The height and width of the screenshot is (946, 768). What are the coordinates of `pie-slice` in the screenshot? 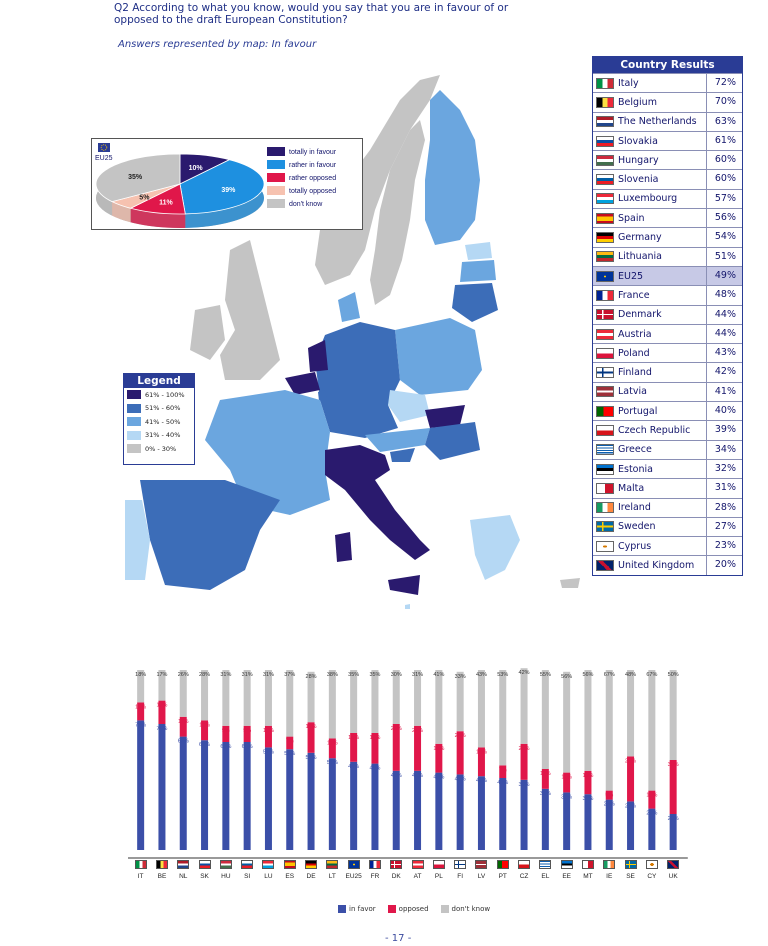 It's located at (138, 178).